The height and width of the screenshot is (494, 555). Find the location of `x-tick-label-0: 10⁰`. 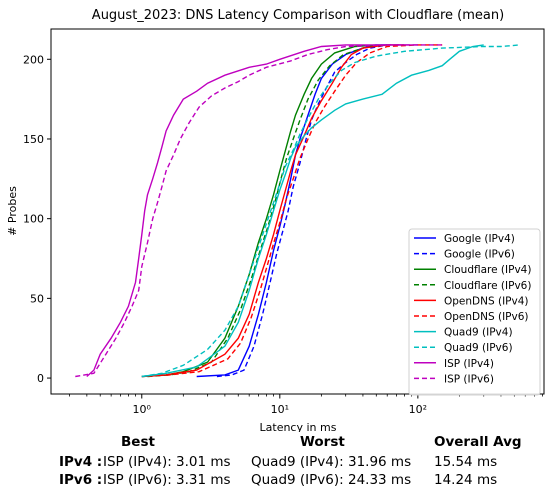

x-tick-label-0: 10⁰ is located at coordinates (142, 409).